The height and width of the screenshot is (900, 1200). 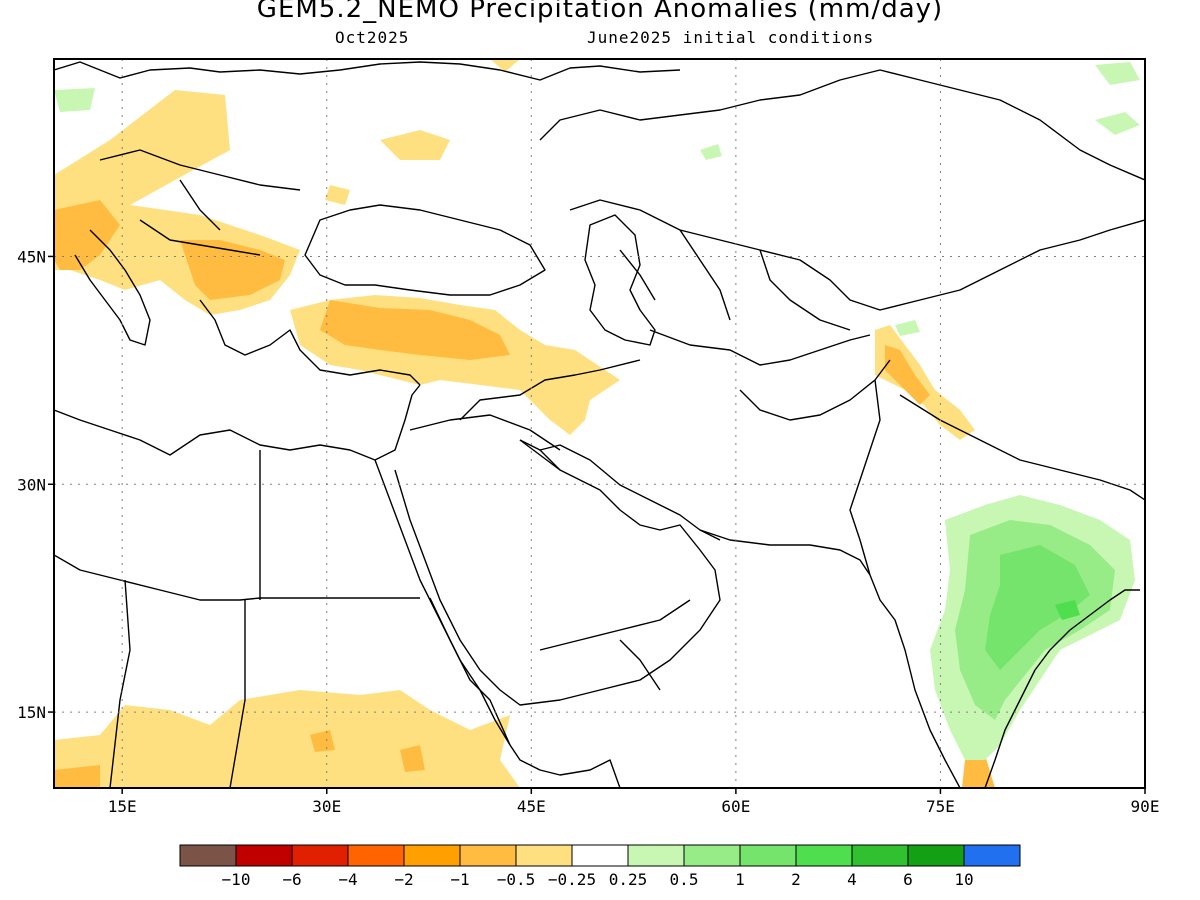 What do you see at coordinates (425, 250) in the screenshot?
I see `coastline-black-sea` at bounding box center [425, 250].